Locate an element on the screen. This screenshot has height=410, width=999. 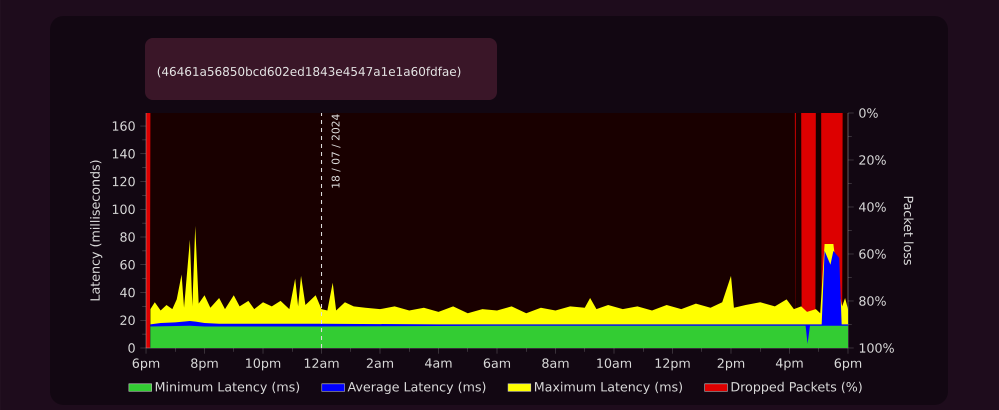
y-tick-label: 20 is located at coordinates (127, 320).